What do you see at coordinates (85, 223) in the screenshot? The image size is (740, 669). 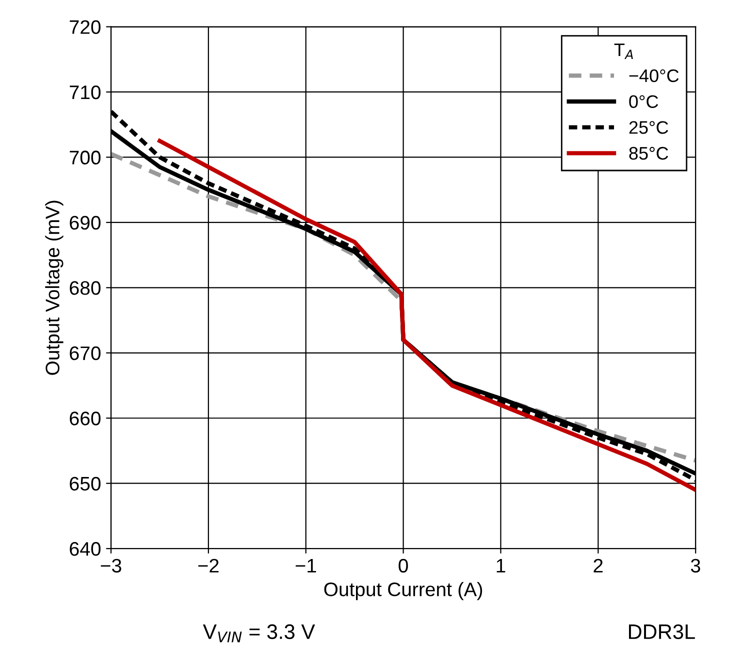 I see `y-tick-label: 690` at bounding box center [85, 223].